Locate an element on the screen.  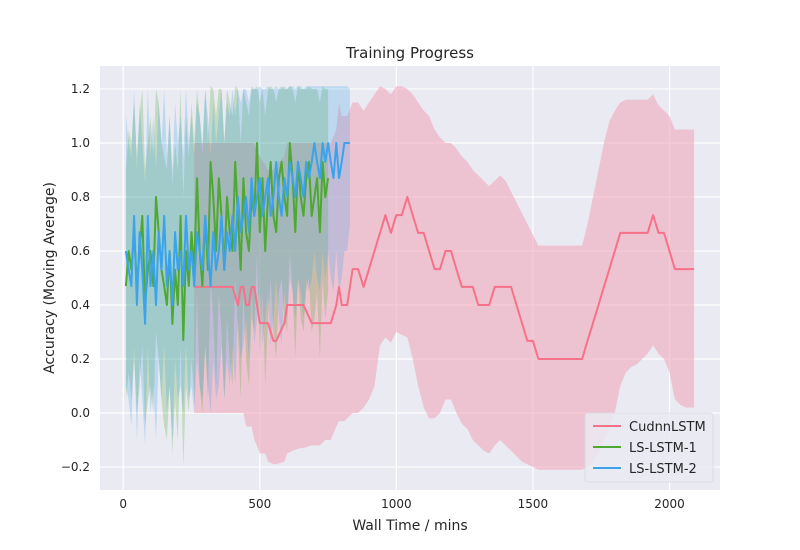
legend-box is located at coordinates (649, 447).